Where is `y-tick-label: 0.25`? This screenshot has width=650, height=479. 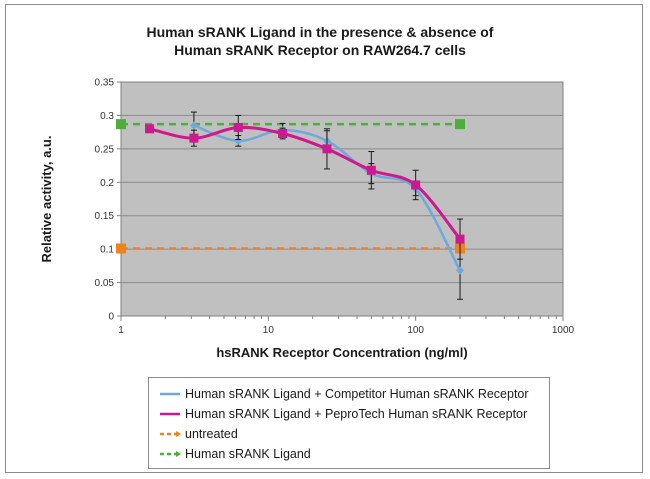
y-tick-label: 0.25 is located at coordinates (105, 149).